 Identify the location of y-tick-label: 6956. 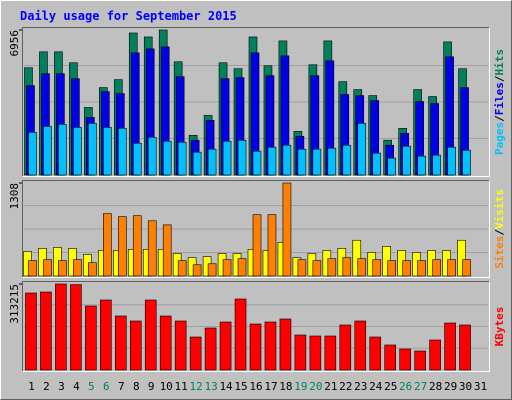
(14, 43).